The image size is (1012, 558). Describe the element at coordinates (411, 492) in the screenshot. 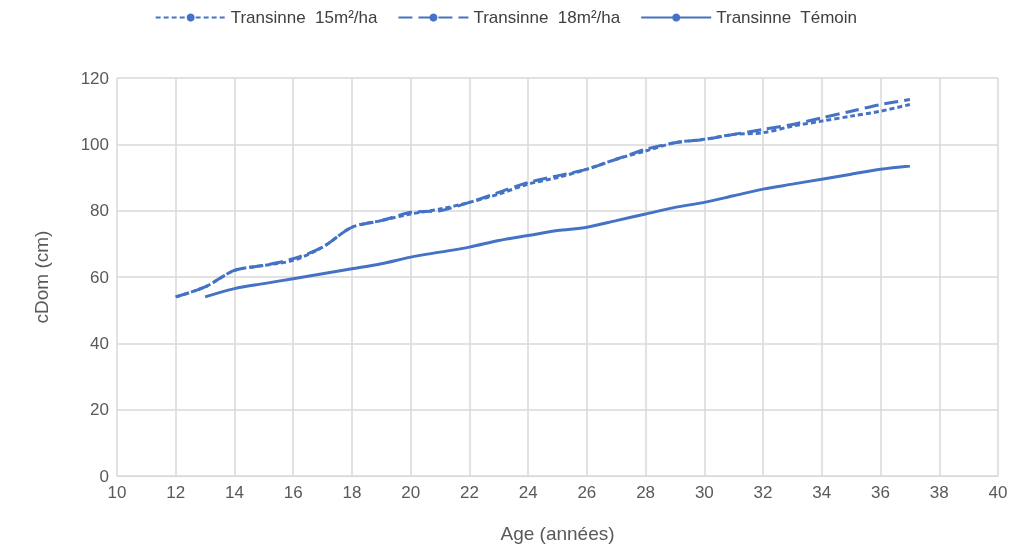

I see `x-tick-label: 20` at that location.